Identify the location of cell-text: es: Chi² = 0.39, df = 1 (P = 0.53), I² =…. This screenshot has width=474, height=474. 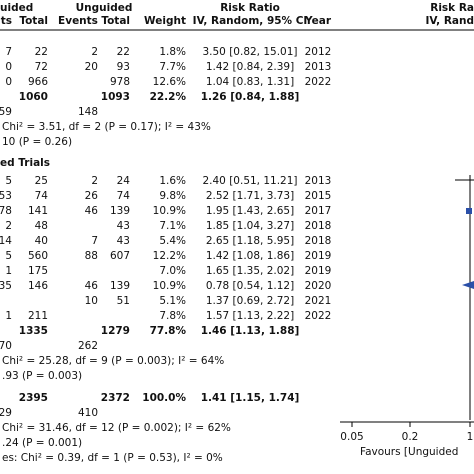
(112, 458).